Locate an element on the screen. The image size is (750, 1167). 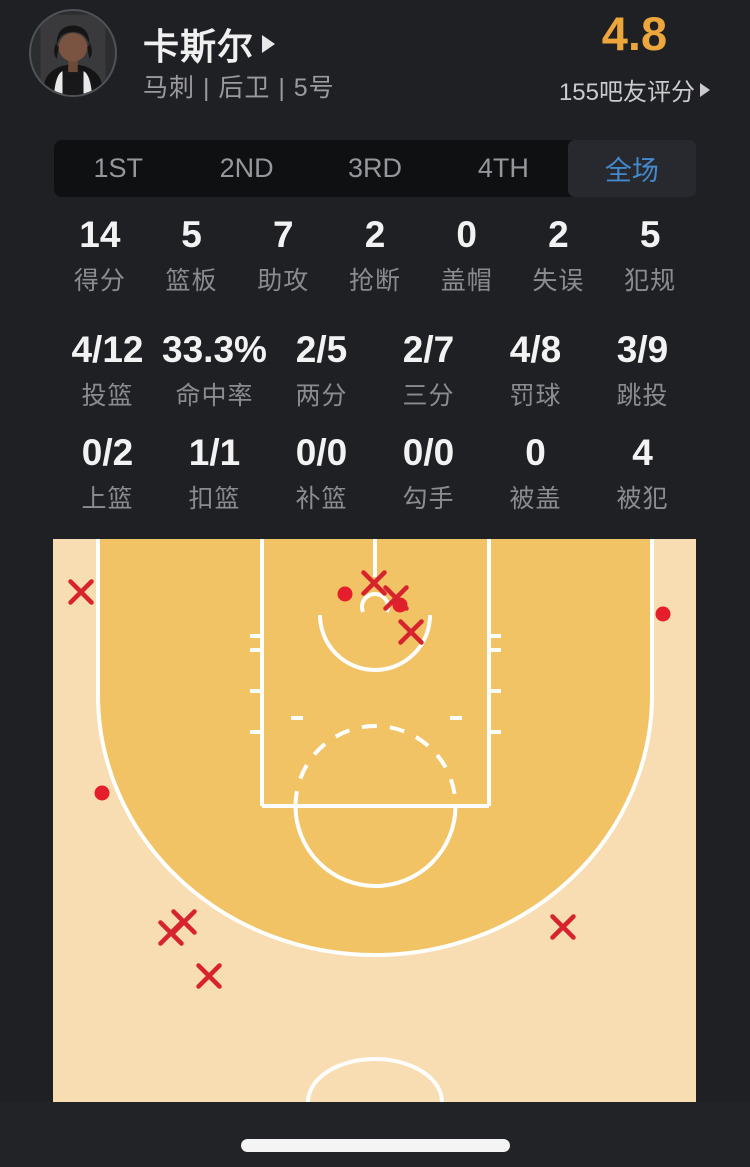
player-photo is located at coordinates (73, 54).